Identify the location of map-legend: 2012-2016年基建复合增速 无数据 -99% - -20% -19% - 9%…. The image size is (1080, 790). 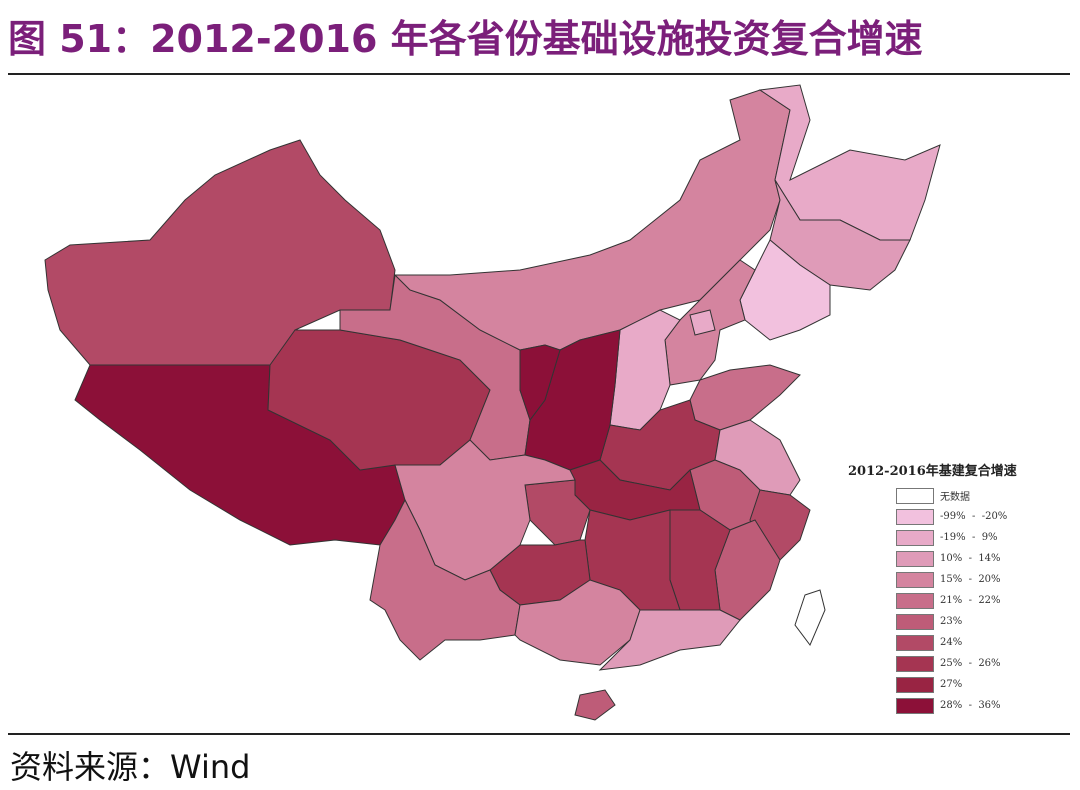
(932, 588).